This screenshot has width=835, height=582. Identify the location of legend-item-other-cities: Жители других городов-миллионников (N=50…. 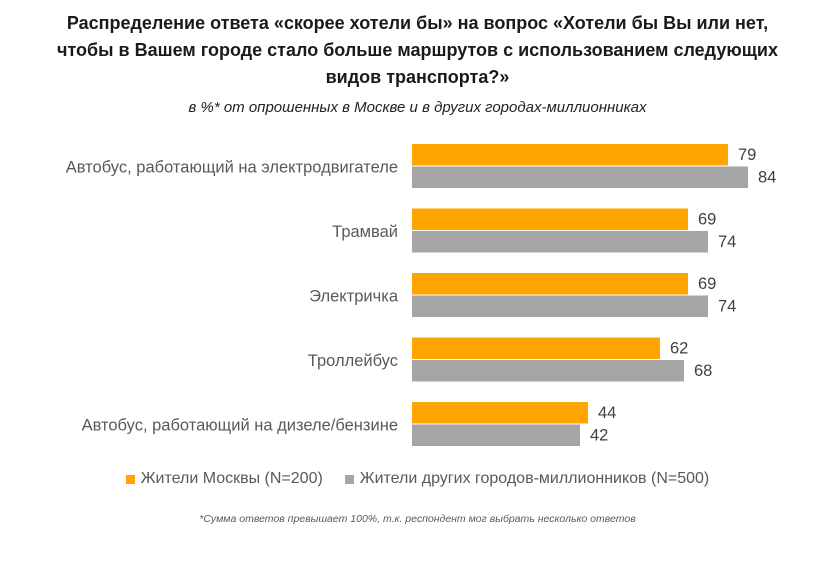
(527, 479).